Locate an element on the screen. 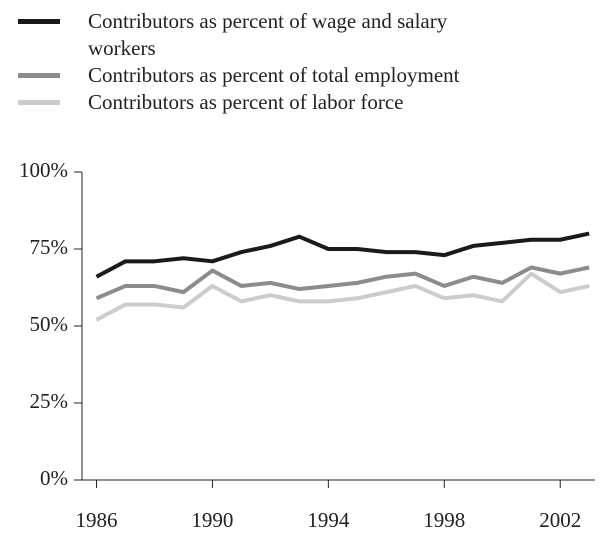  y-tick-label: 0% is located at coordinates (54, 478).